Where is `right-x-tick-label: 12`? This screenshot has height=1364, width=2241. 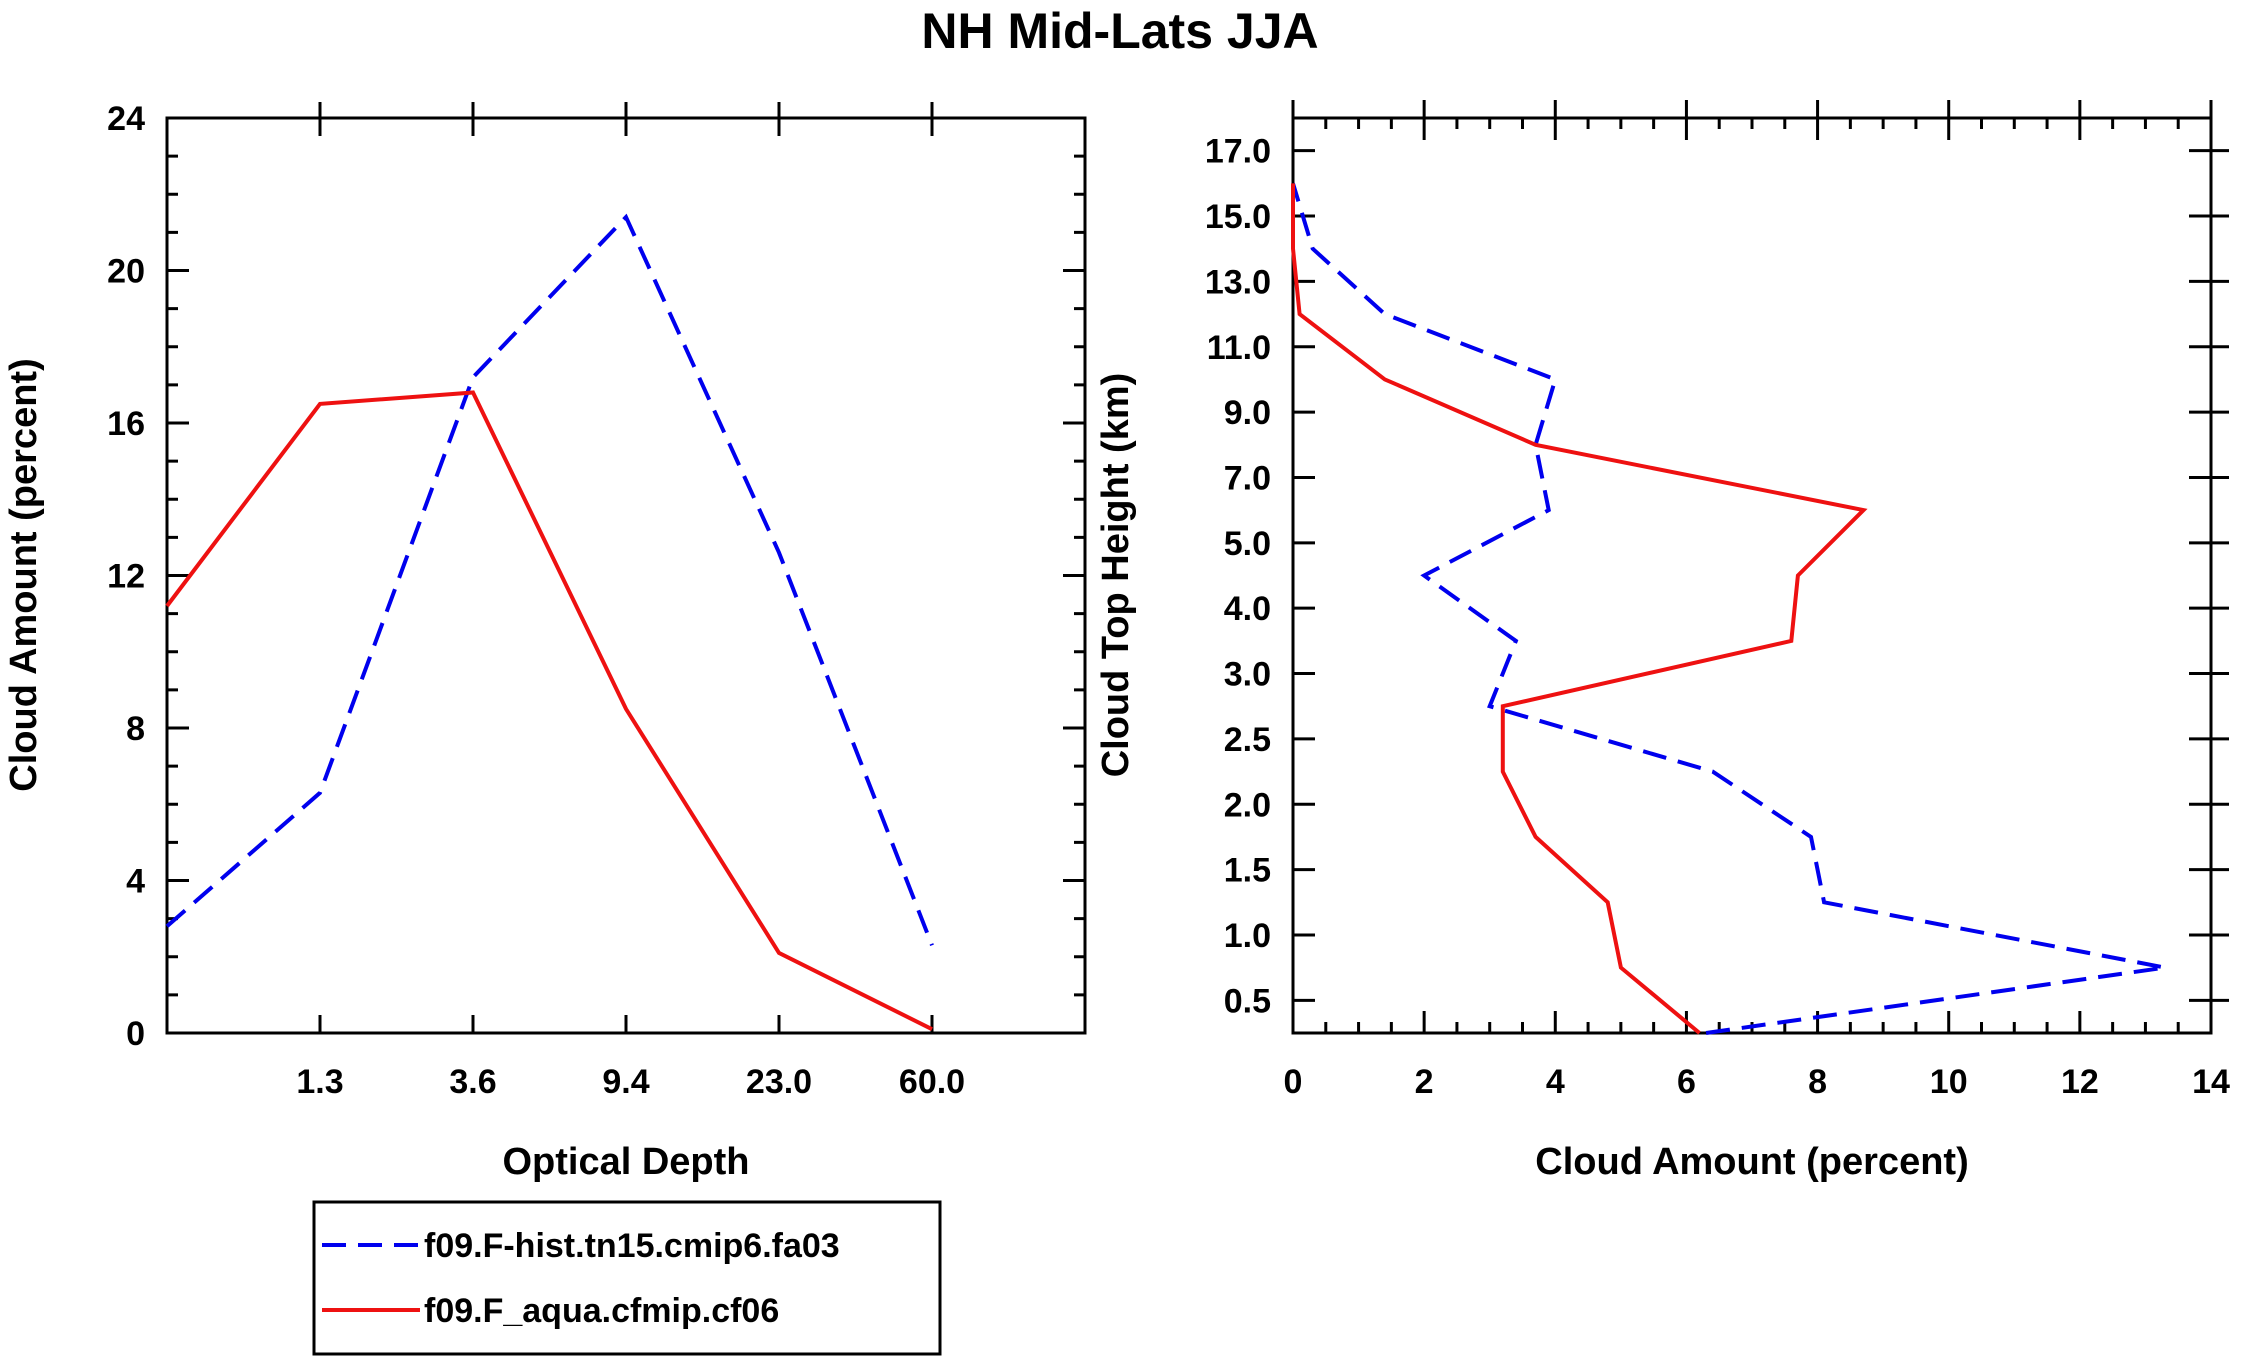
right-x-tick-label: 12 is located at coordinates (2080, 1082).